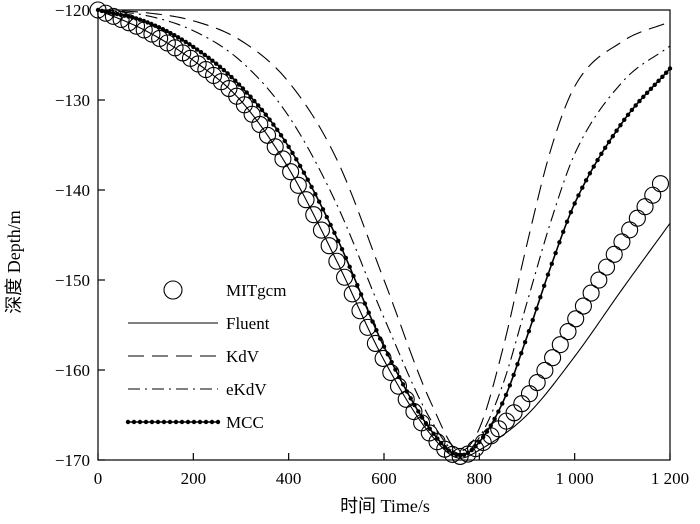  Describe the element at coordinates (575, 478) in the screenshot. I see `x-tick-label: 1 000` at that location.